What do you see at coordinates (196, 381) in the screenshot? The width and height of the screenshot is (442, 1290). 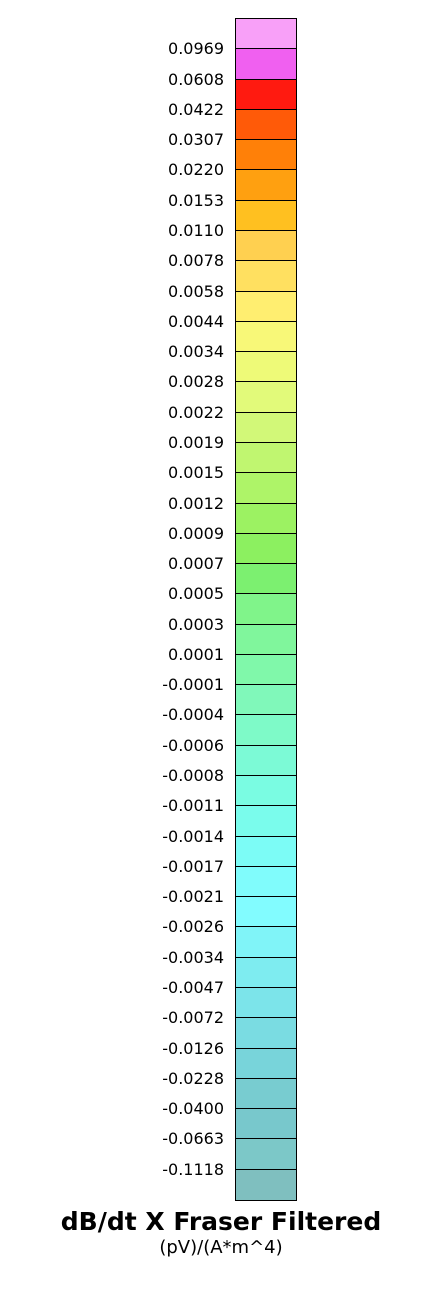 I see `tick-label: 0.0028` at bounding box center [196, 381].